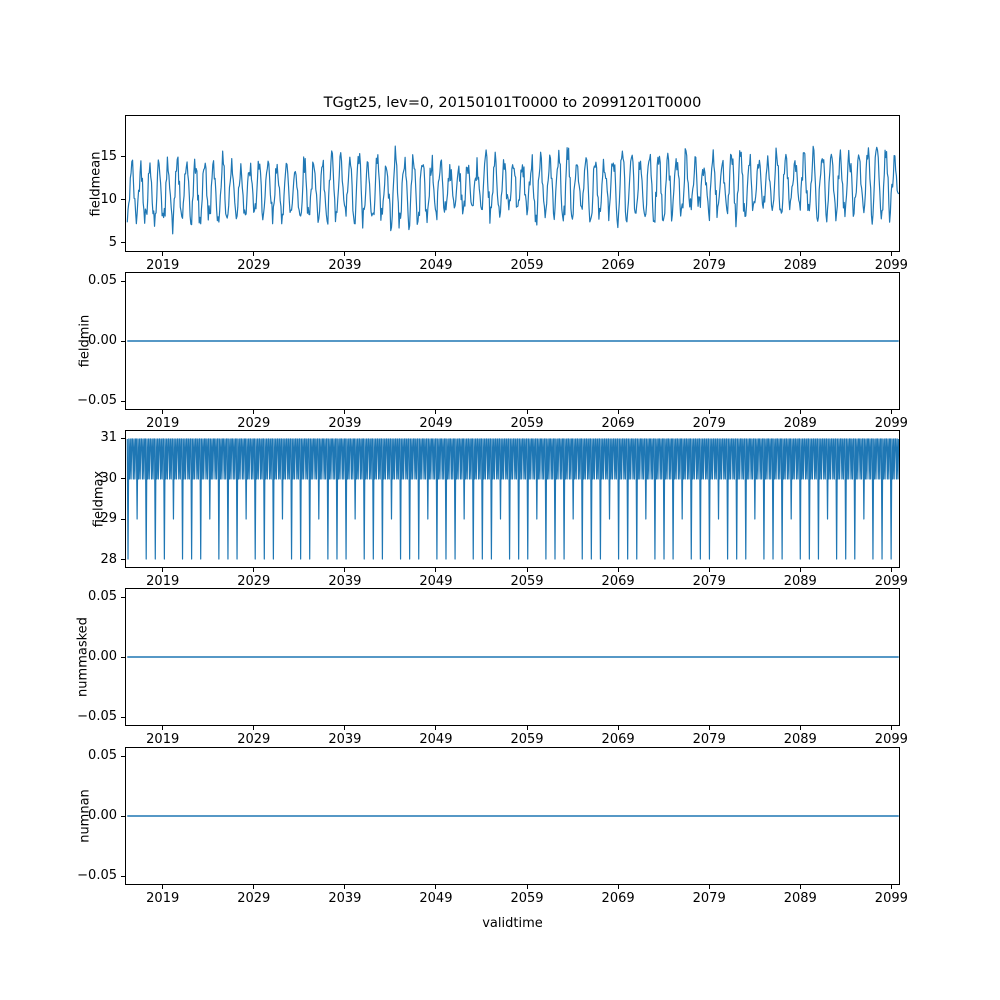 The image size is (1000, 1000). Describe the element at coordinates (108, 478) in the screenshot. I see `y-tick-label: 30` at that location.